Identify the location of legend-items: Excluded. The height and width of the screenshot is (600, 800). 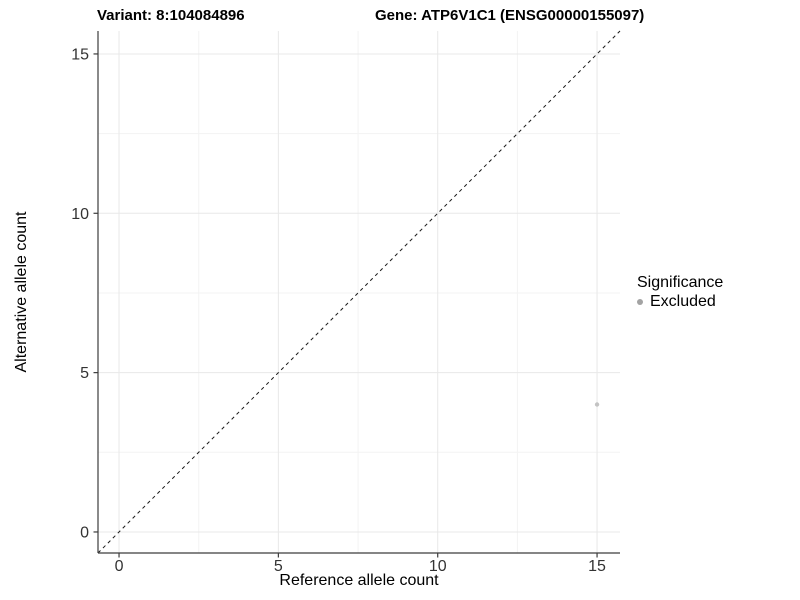
(680, 301).